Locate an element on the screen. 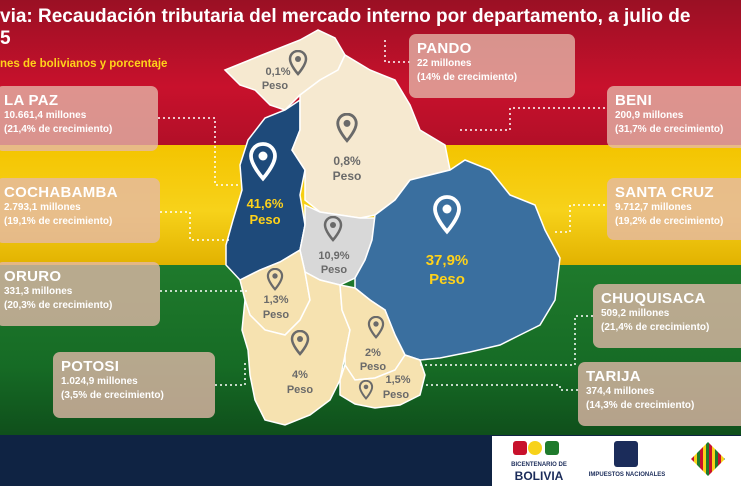 The height and width of the screenshot is (486, 741). estado-icon is located at coordinates (708, 459).